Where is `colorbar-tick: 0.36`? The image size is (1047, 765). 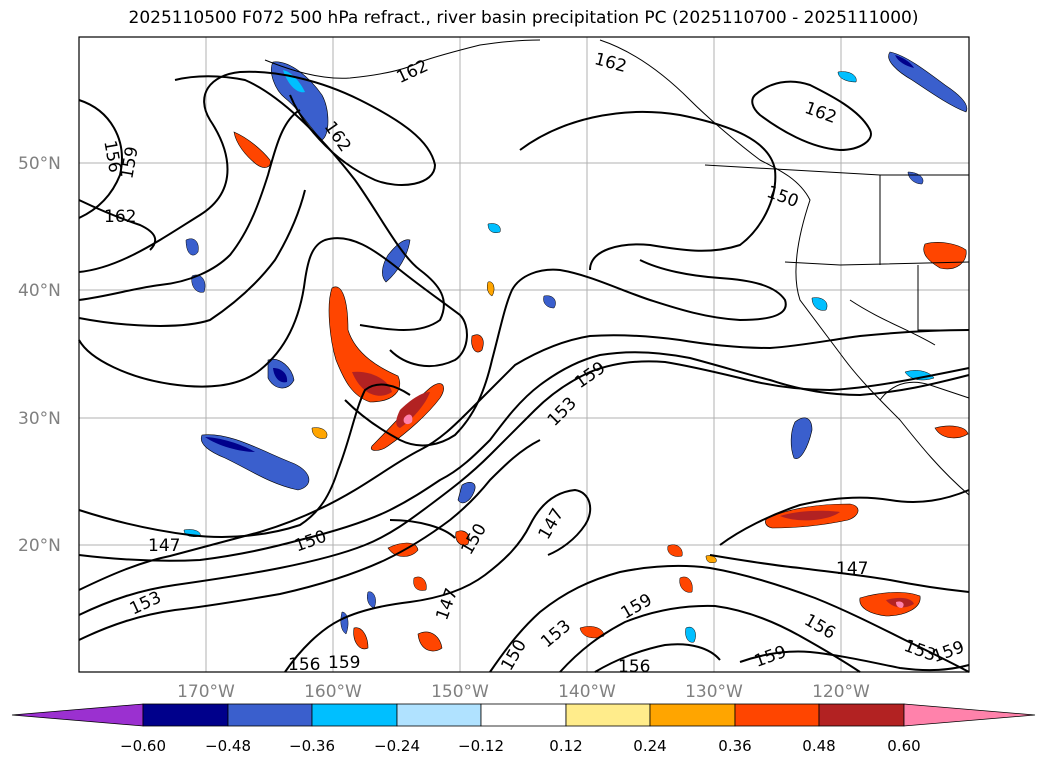 colorbar-tick: 0.36 is located at coordinates (734, 746).